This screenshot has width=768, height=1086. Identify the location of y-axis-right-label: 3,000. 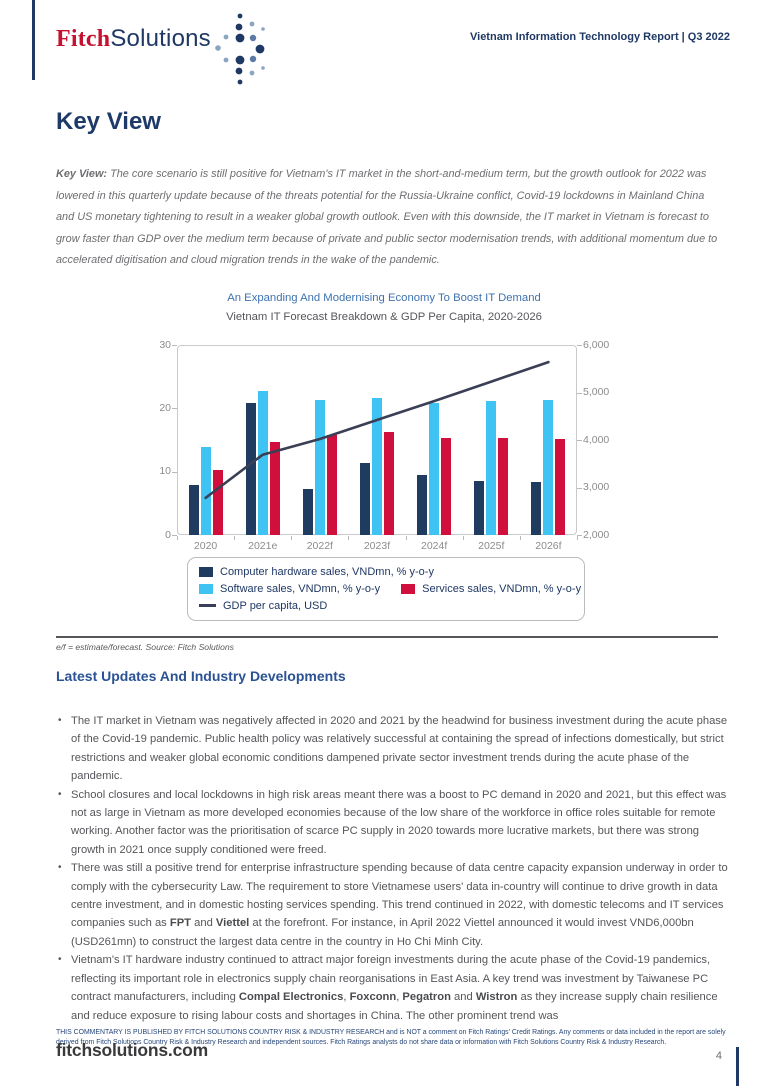
(596, 487).